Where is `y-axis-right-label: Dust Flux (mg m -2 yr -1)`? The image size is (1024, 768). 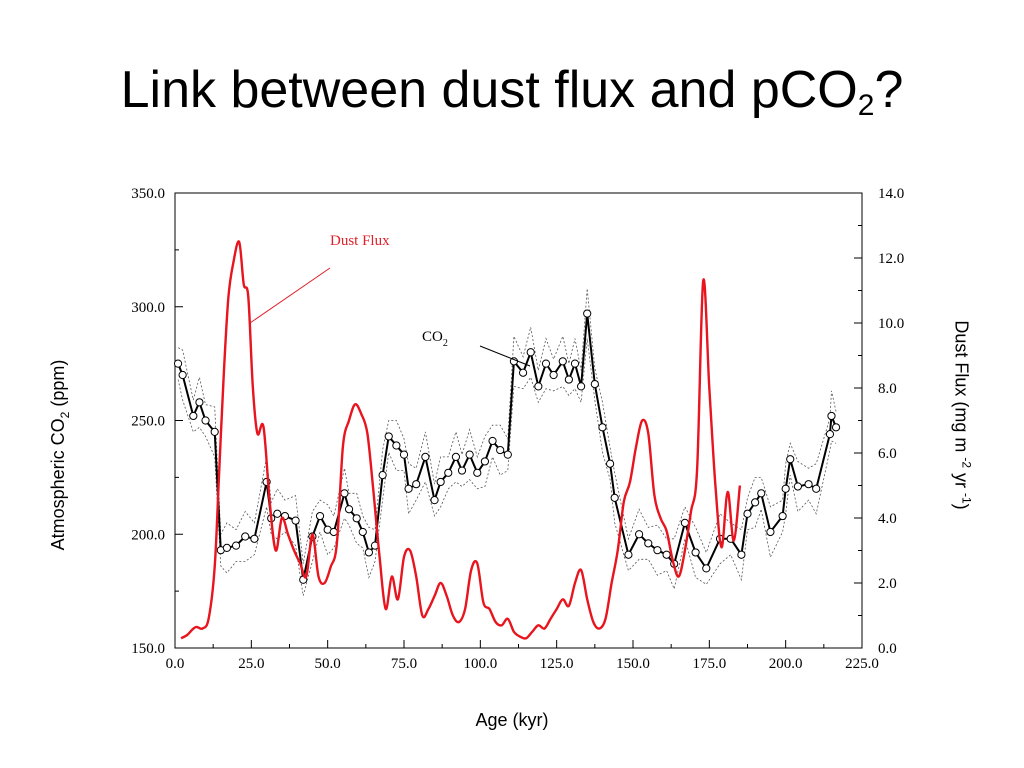
y-axis-right-label: Dust Flux (mg m -2 yr -1) is located at coordinates (962, 414).